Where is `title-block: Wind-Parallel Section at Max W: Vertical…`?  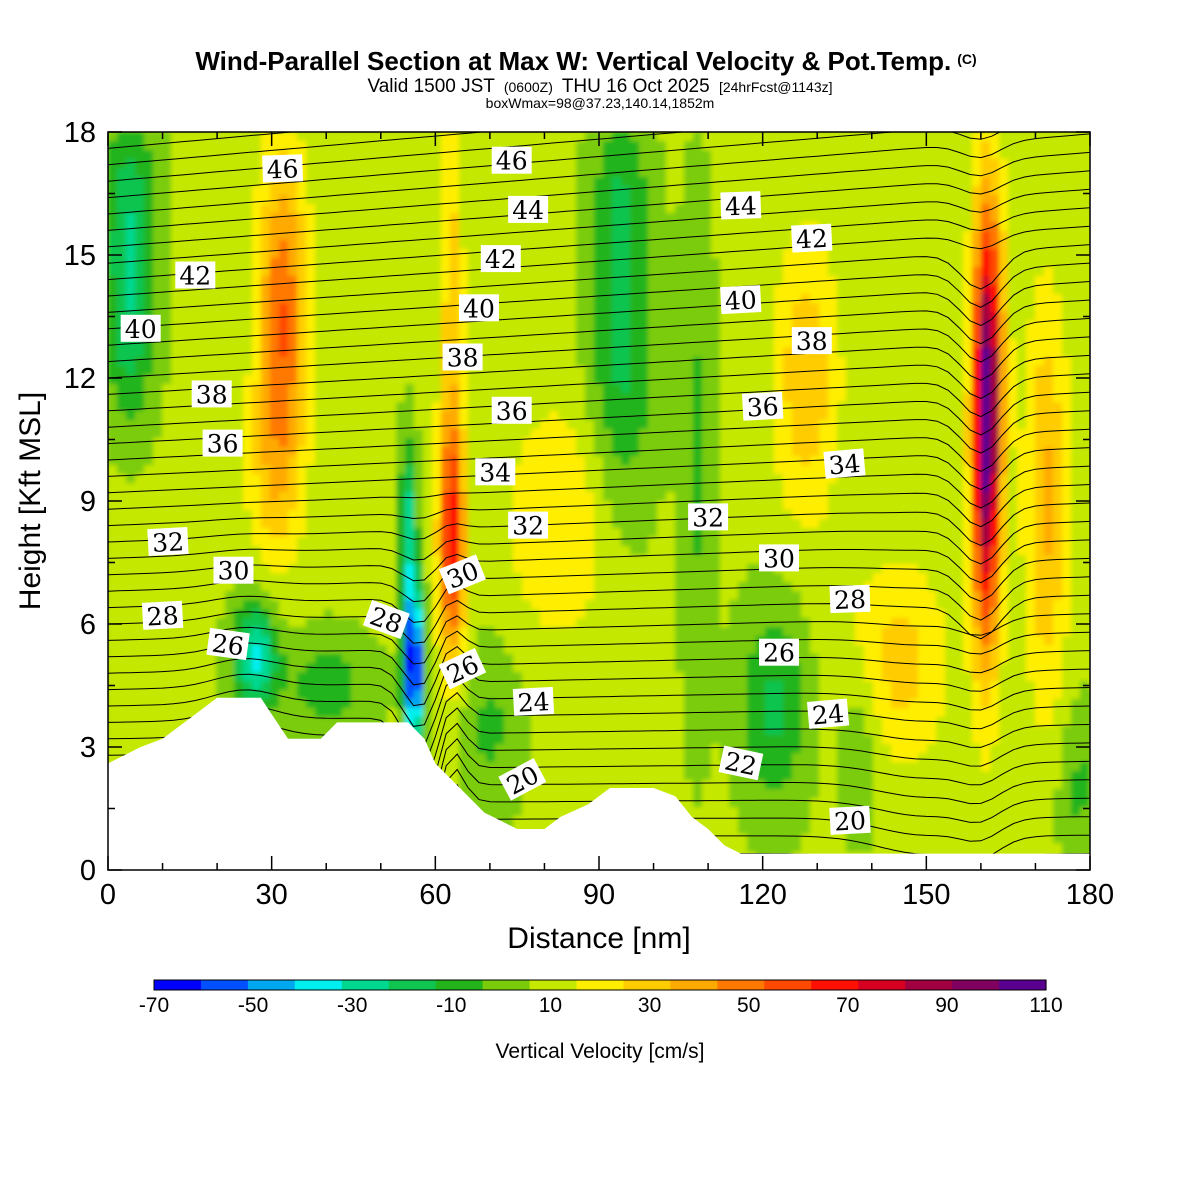 title-block: Wind-Parallel Section at Max W: Vertical… is located at coordinates (585, 78).